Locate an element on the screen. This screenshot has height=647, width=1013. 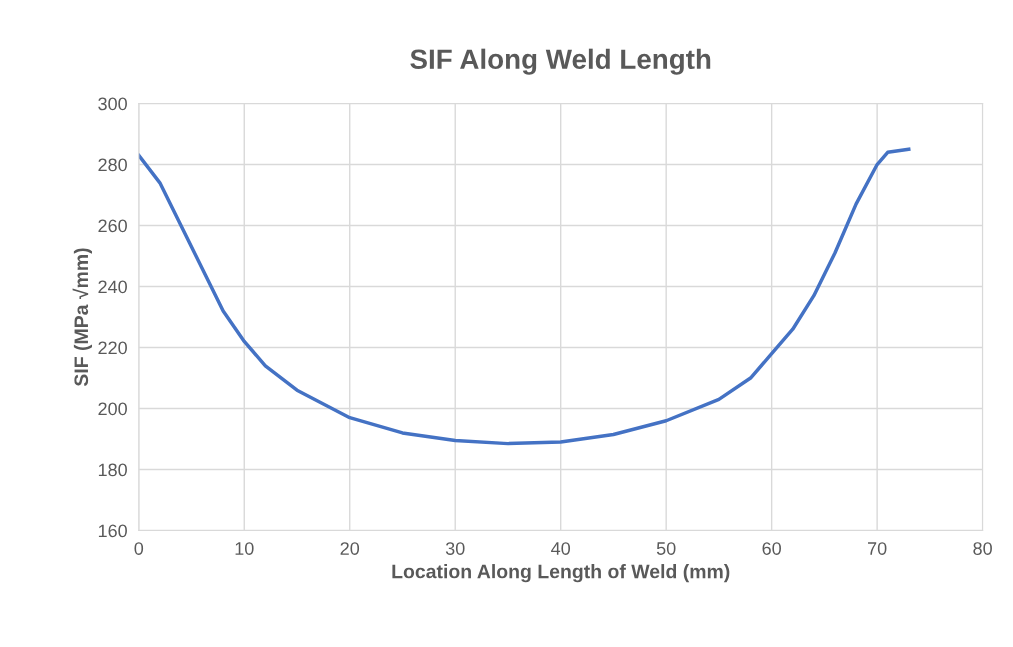
x-axis-title: Location Along Length of Weld (mm) is located at coordinates (561, 573).